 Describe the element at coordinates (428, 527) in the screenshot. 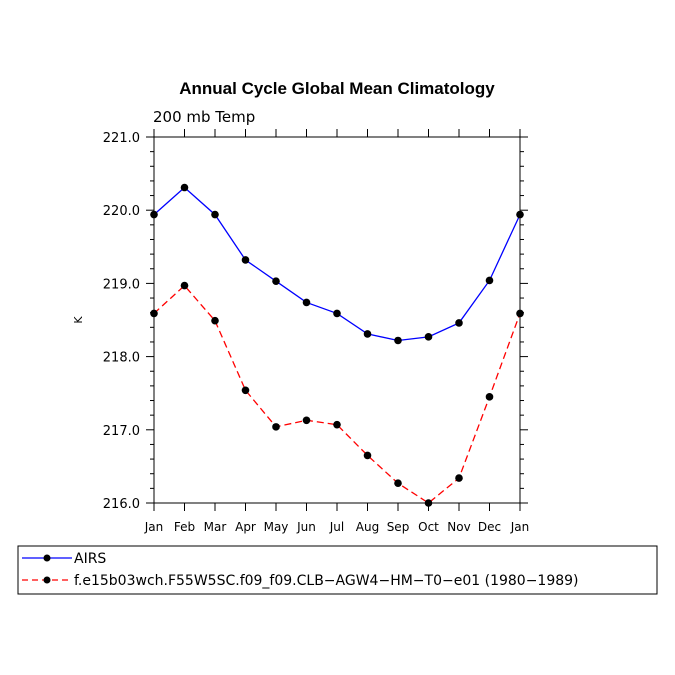

I see `x-tick-label: Oct` at that location.